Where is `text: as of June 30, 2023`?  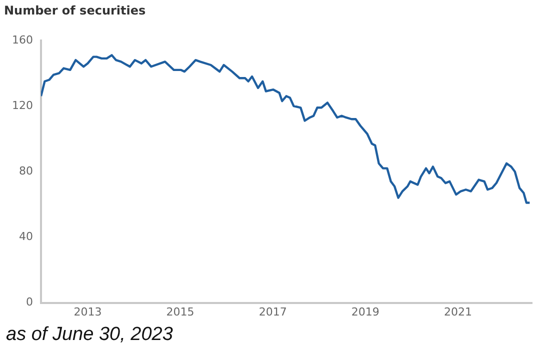 text: as of June 30, 2023 is located at coordinates (89, 335).